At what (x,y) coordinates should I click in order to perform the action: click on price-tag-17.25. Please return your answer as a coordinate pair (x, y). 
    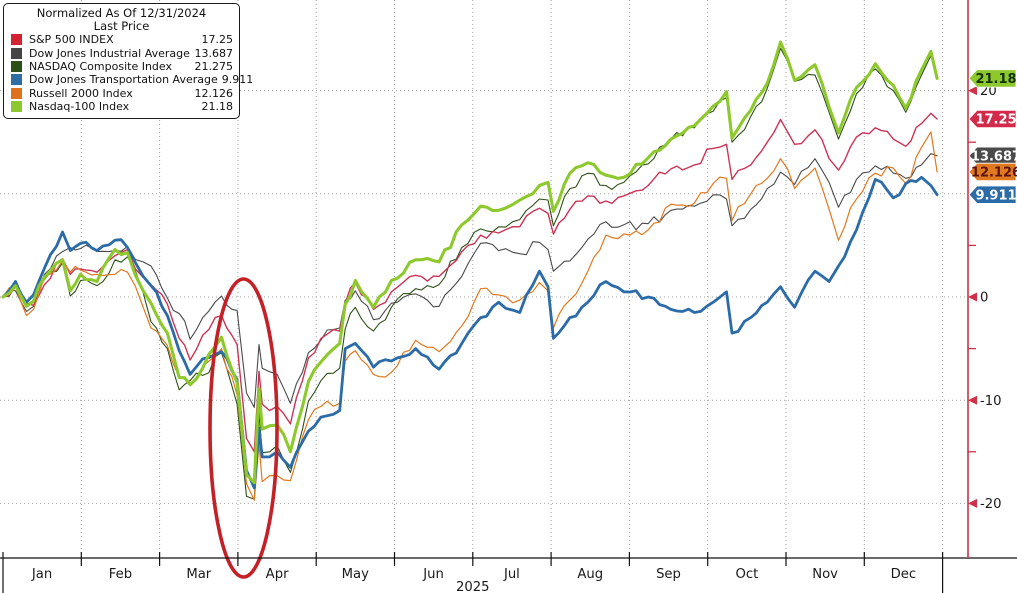
    Looking at the image, I should click on (992, 119).